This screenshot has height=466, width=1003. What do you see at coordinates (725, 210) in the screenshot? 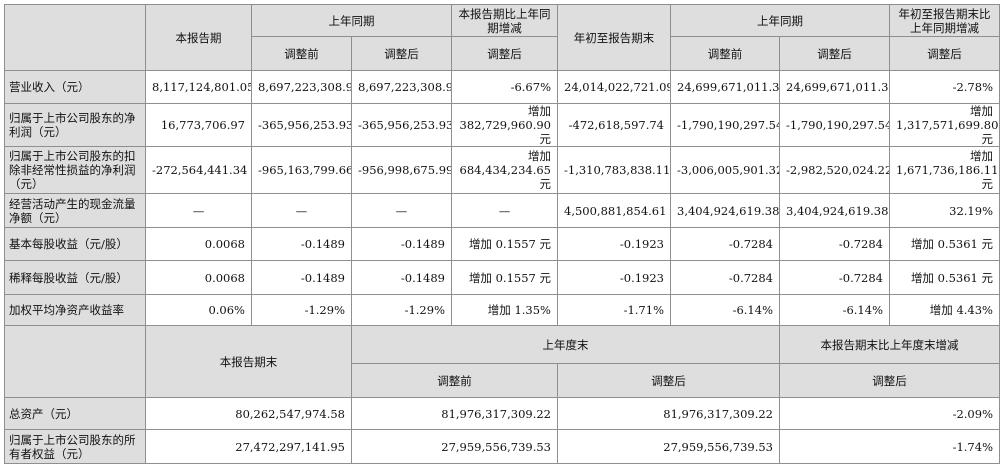
I see `cell-ytd-prior-before: 3,404,924,619.38` at bounding box center [725, 210].